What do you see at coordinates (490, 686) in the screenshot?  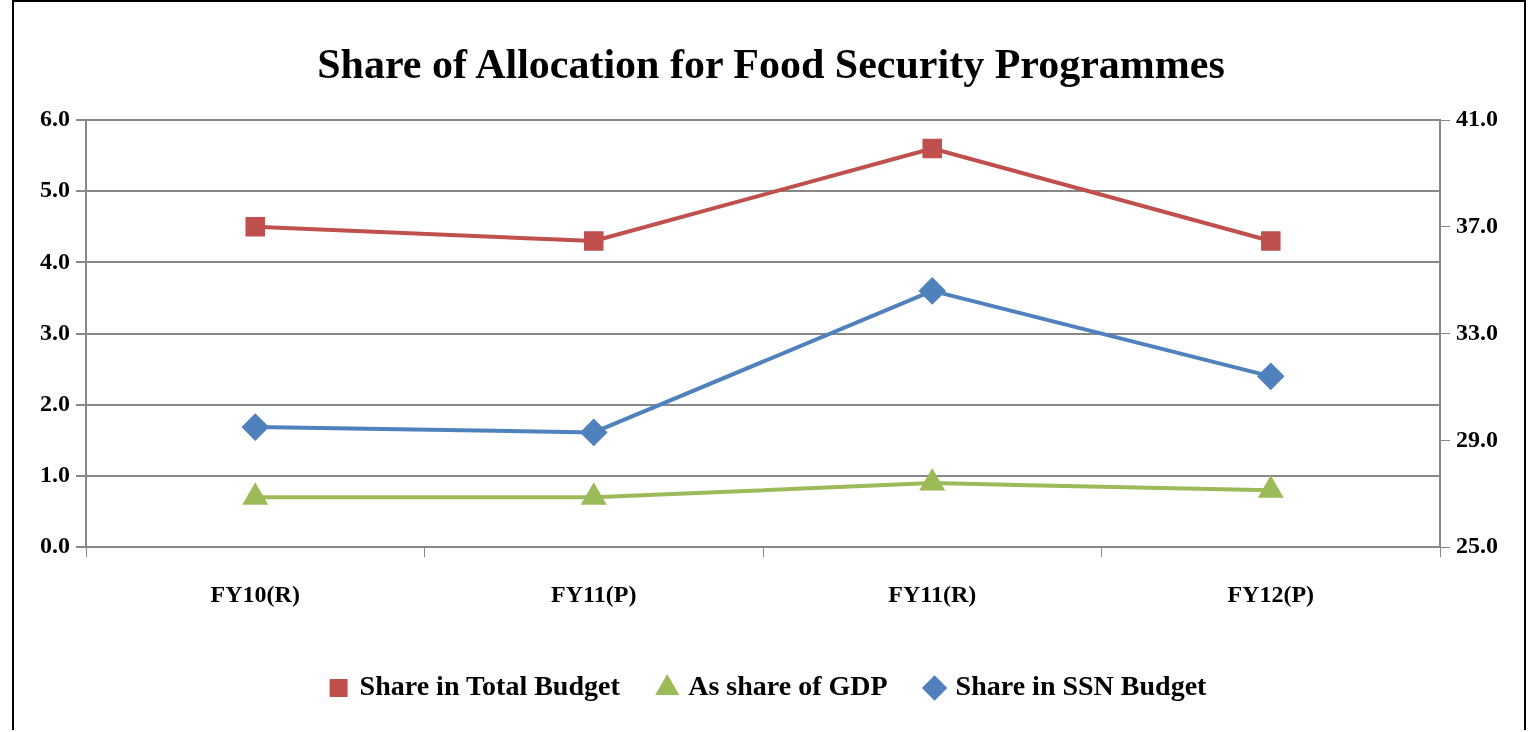 I see `legend-label: Share in Total Budget` at bounding box center [490, 686].